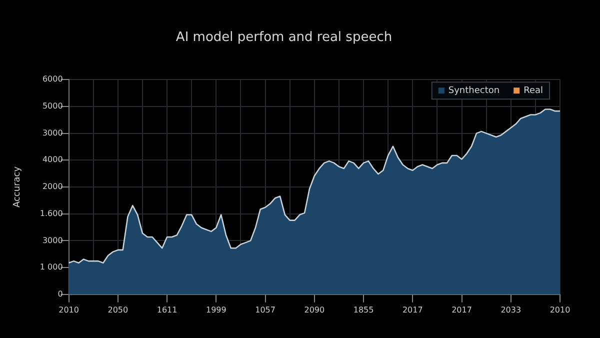 Image resolution: width=600 pixels, height=338 pixels. I want to click on text: 6000, so click(52, 79).